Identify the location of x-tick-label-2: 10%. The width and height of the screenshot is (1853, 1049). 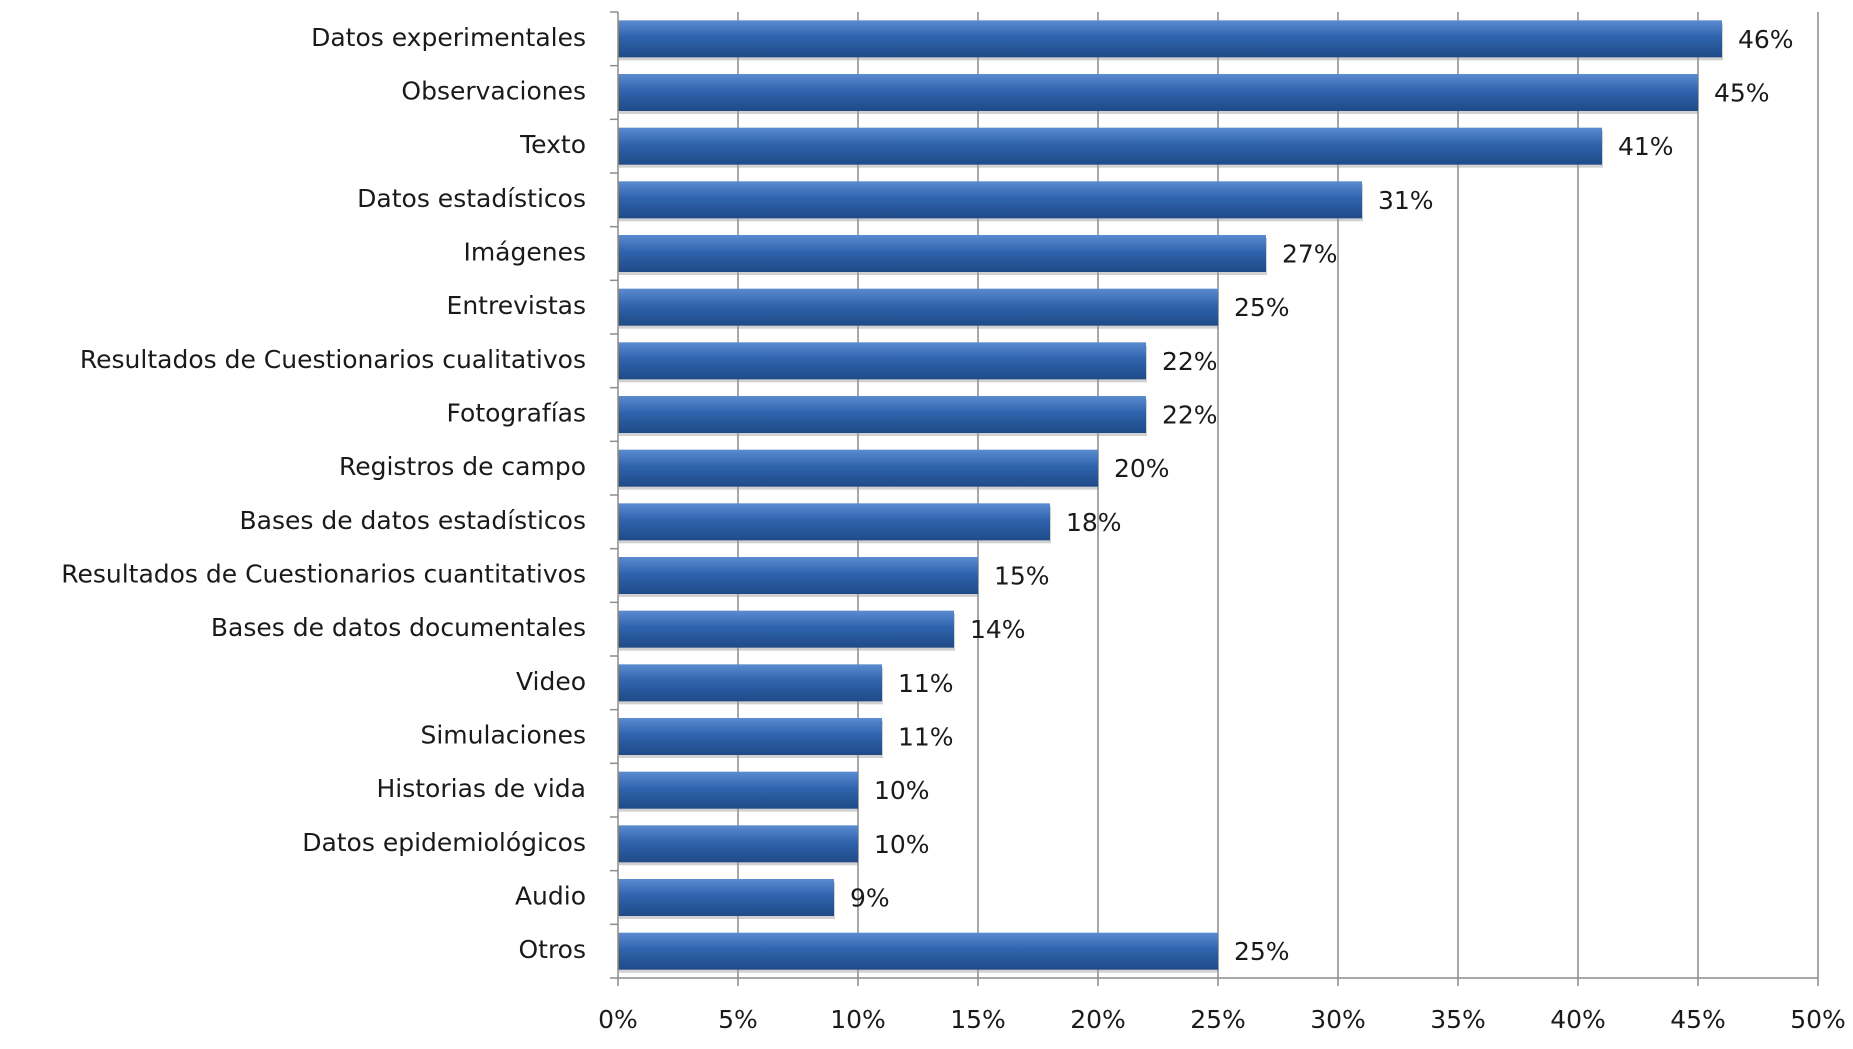
(858, 1019).